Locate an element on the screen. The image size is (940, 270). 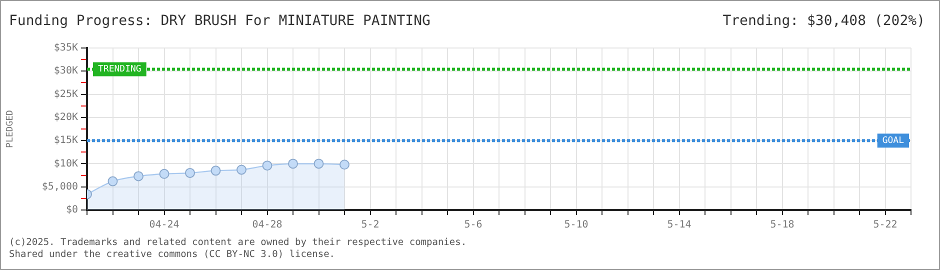
ref-line-label: GOAL is located at coordinates (893, 141).